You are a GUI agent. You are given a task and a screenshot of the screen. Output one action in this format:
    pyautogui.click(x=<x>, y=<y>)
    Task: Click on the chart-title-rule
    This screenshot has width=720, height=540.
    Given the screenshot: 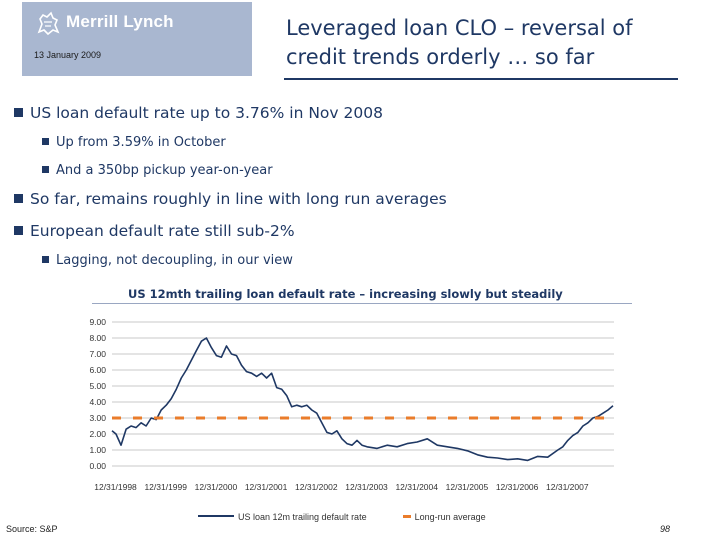 What is the action you would take?
    pyautogui.click(x=362, y=303)
    